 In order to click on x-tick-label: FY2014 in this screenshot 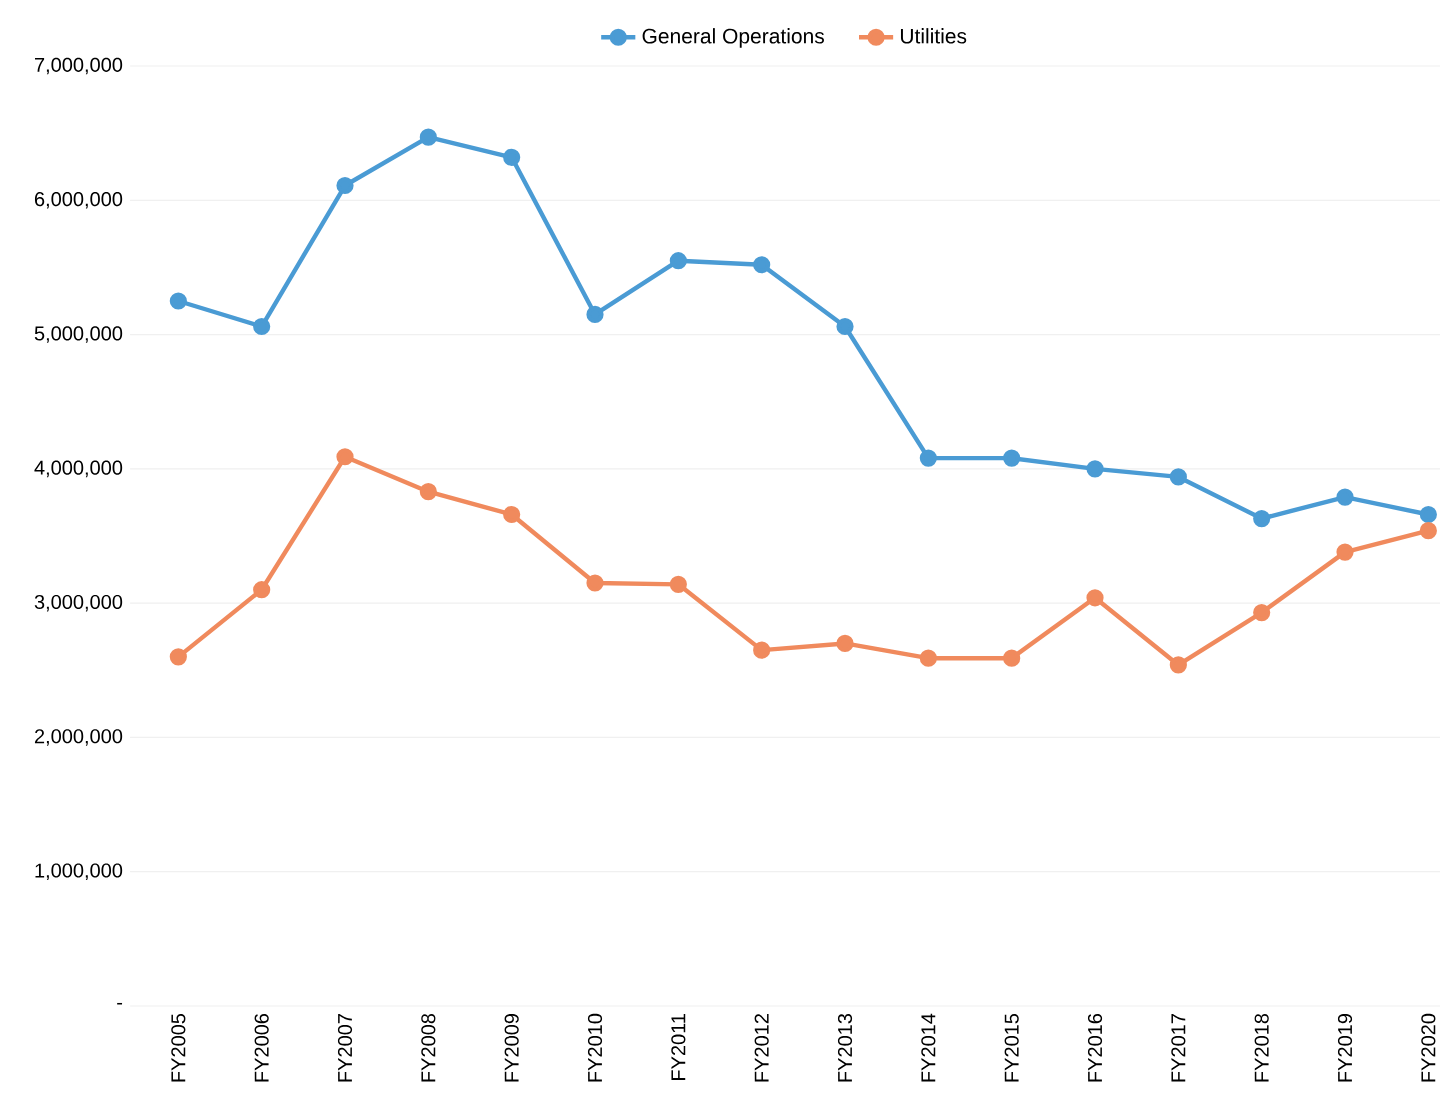, I will do `click(928, 1047)`.